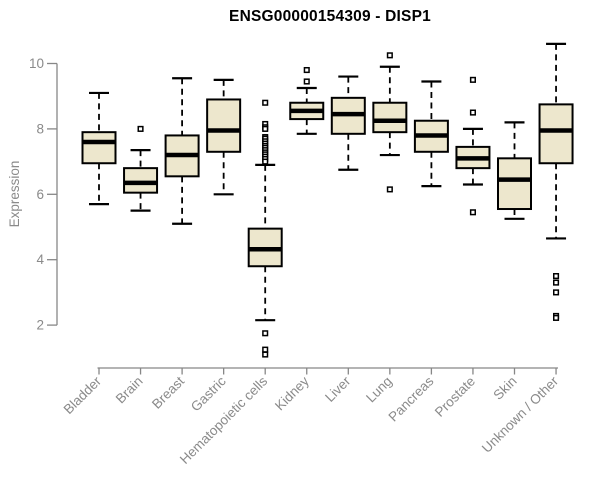 This screenshot has height=500, width=600. Describe the element at coordinates (307, 100) in the screenshot. I see `boxplot-kidney` at that location.